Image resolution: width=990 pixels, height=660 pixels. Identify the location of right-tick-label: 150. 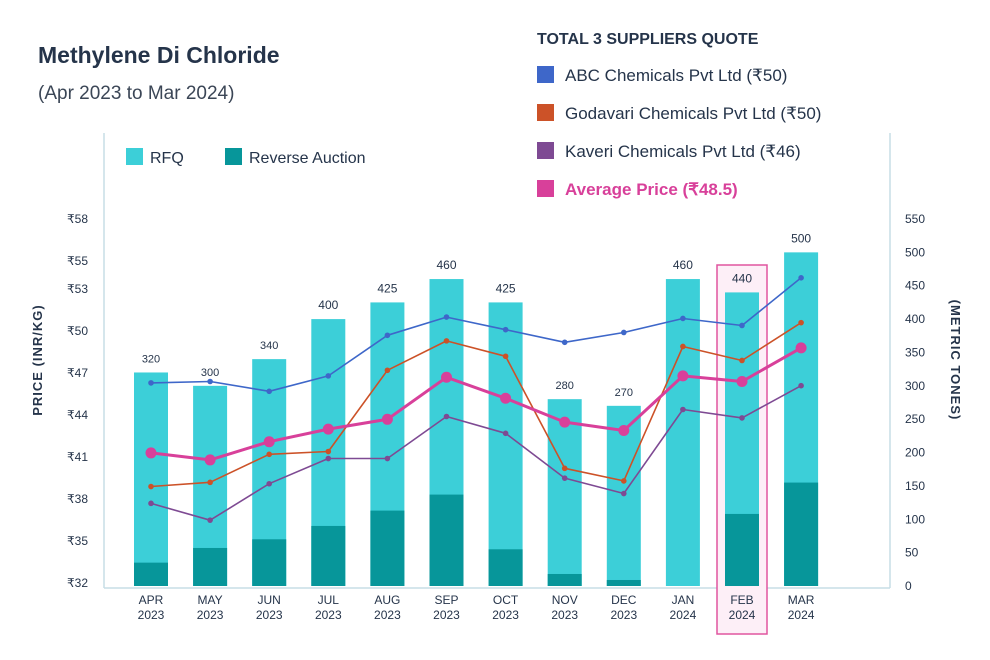
(915, 486).